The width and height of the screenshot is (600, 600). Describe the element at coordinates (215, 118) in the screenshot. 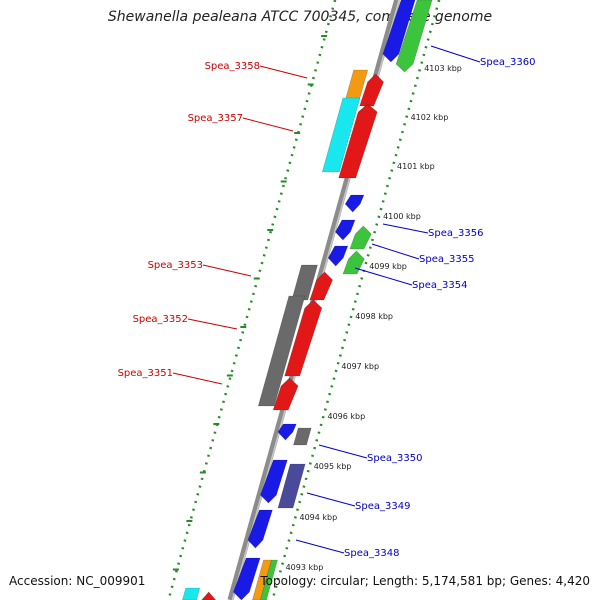

I see `gene-label-left: Spea_3357` at that location.